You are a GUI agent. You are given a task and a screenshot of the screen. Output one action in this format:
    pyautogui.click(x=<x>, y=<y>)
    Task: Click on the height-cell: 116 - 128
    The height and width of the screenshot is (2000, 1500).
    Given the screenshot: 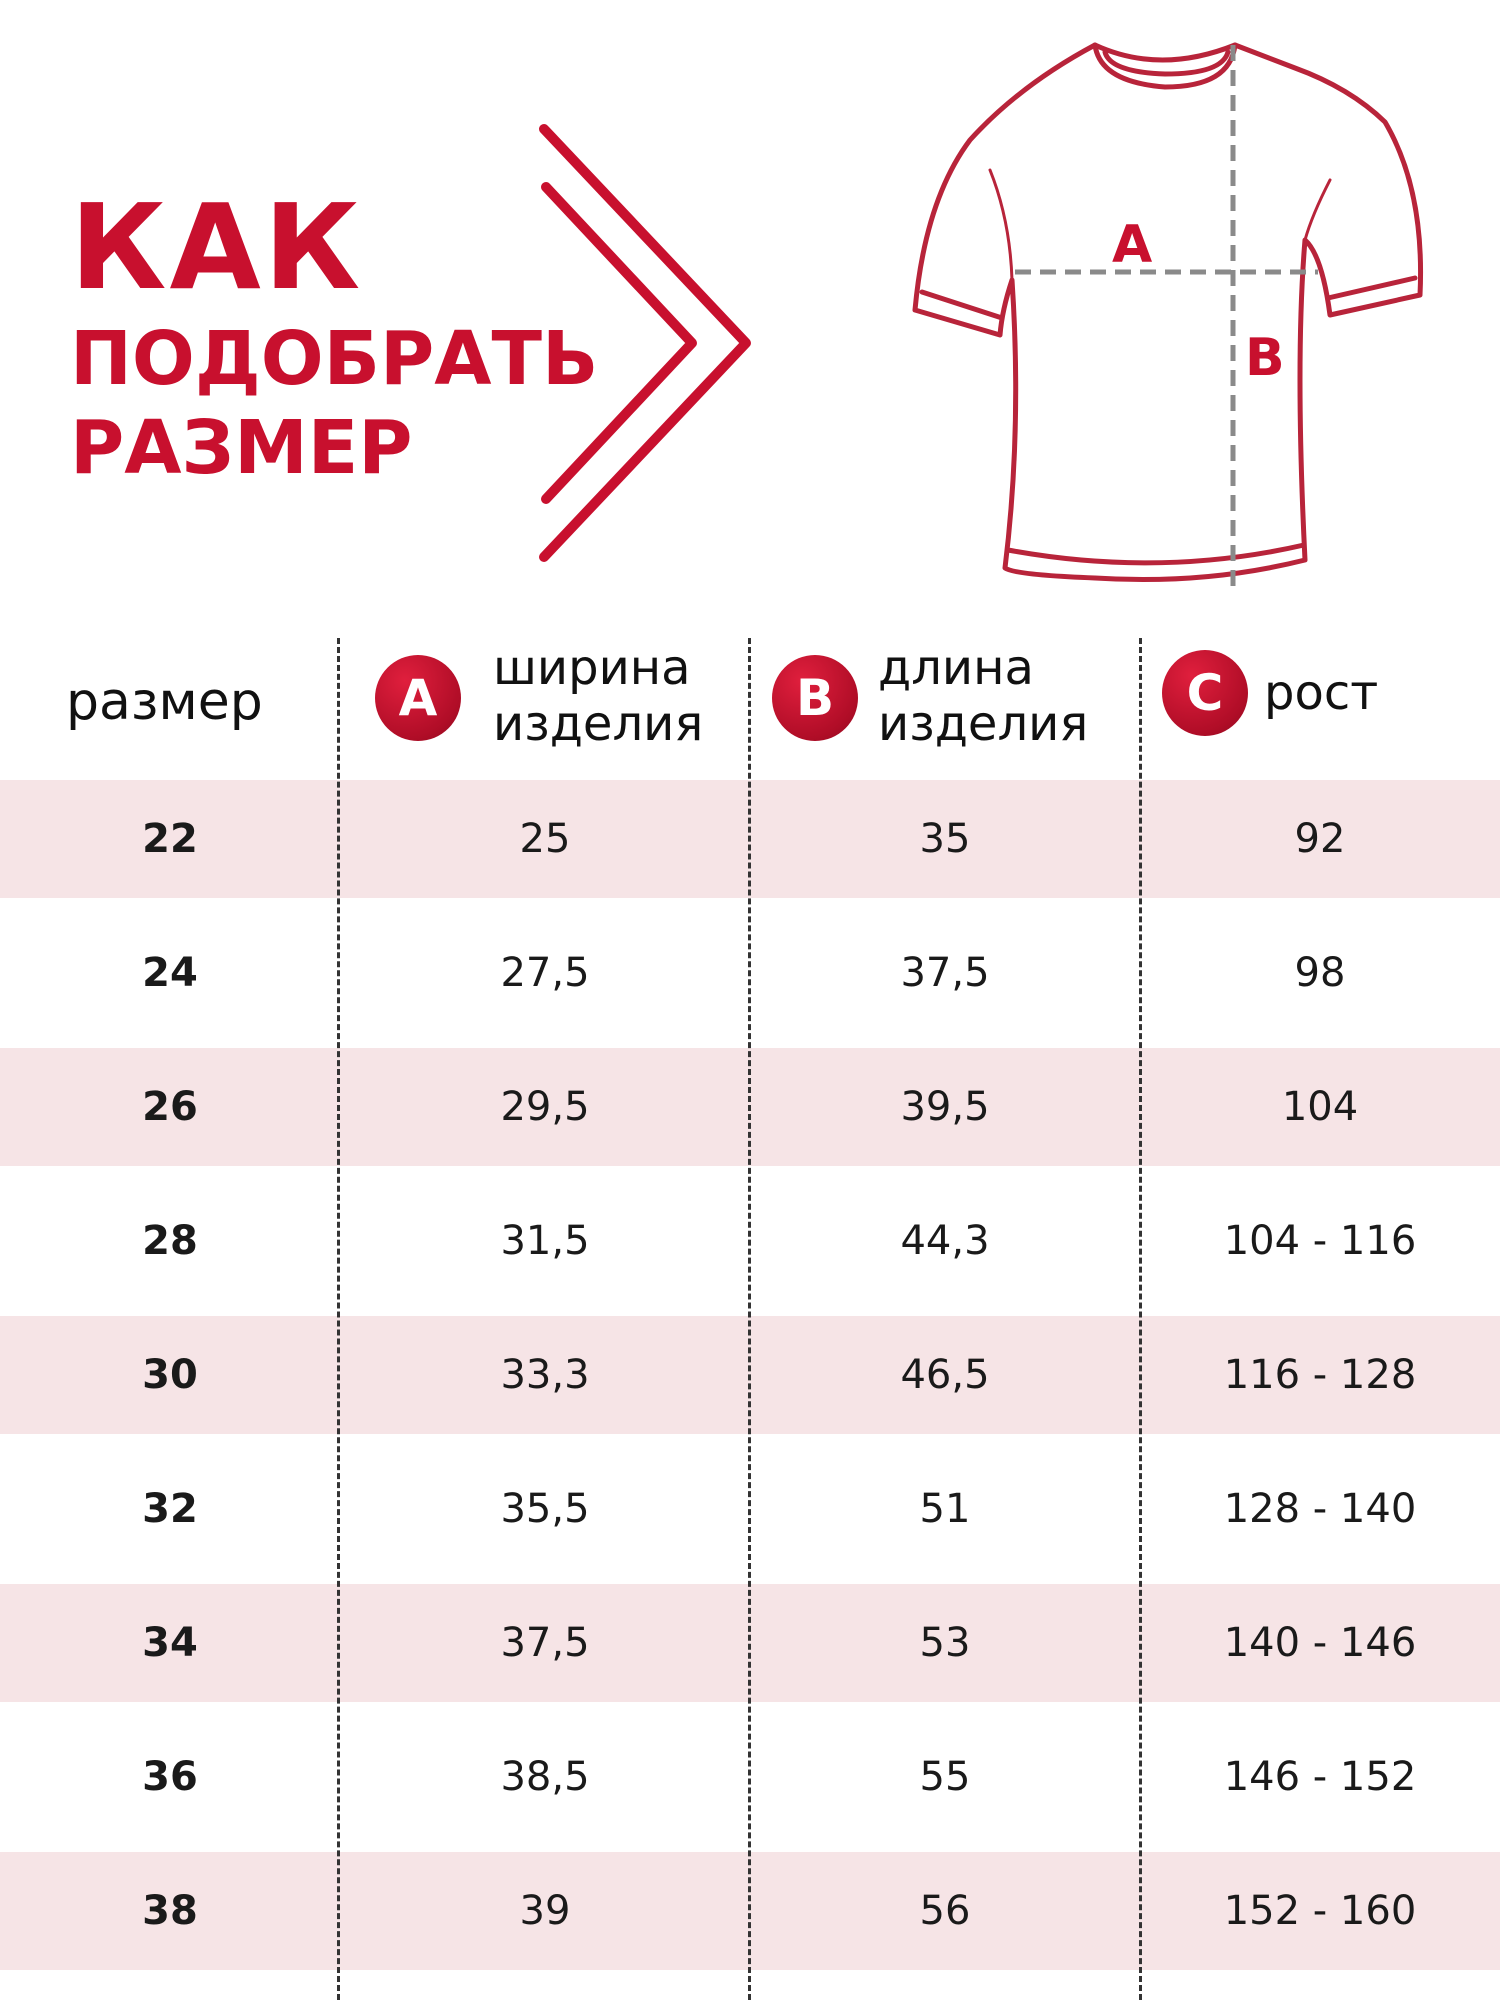 What is the action you would take?
    pyautogui.click(x=1320, y=1375)
    